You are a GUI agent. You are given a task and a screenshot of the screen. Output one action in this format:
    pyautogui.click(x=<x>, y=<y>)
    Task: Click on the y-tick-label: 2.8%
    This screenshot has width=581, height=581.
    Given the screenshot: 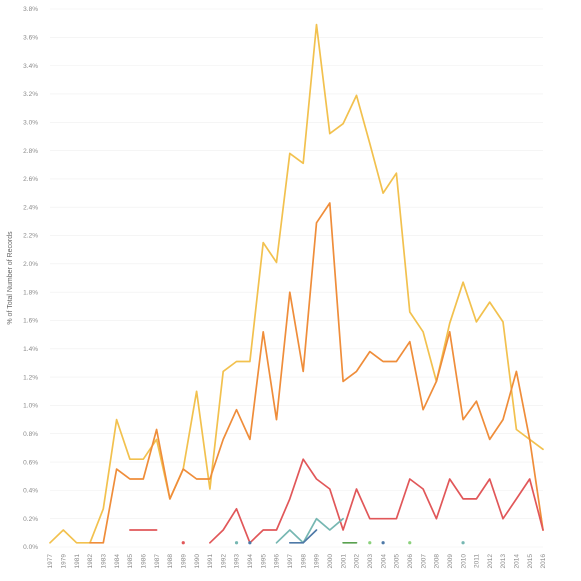 What is the action you would take?
    pyautogui.click(x=30, y=151)
    